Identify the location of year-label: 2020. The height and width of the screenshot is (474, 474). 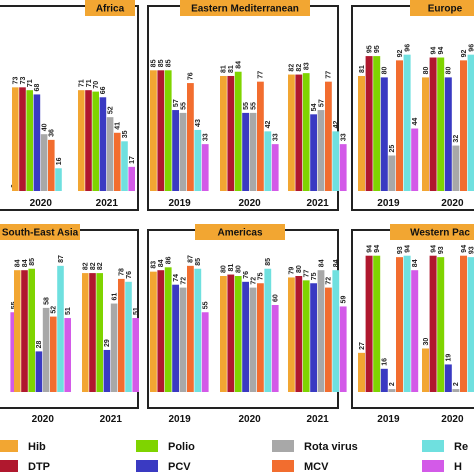
(43, 419).